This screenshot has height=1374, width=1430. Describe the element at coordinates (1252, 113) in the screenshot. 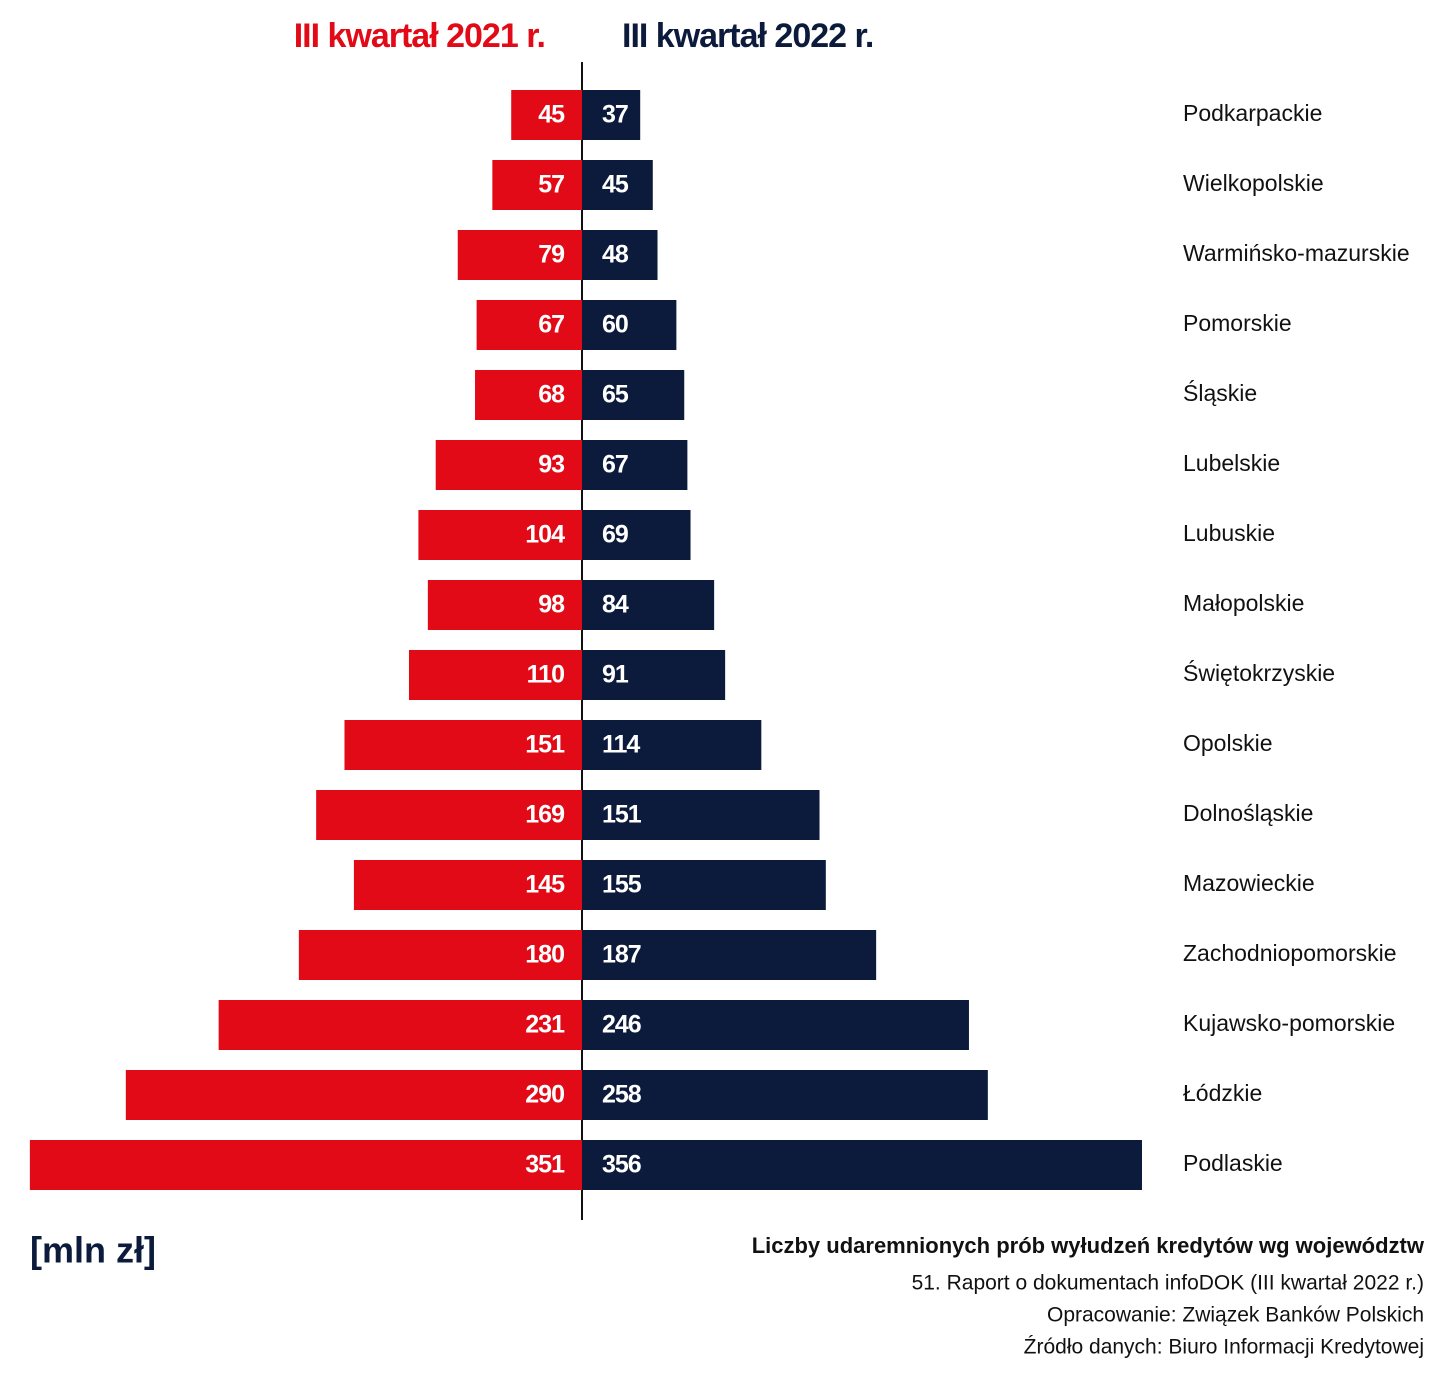

I see `category-label: Podkarpackie` at that location.